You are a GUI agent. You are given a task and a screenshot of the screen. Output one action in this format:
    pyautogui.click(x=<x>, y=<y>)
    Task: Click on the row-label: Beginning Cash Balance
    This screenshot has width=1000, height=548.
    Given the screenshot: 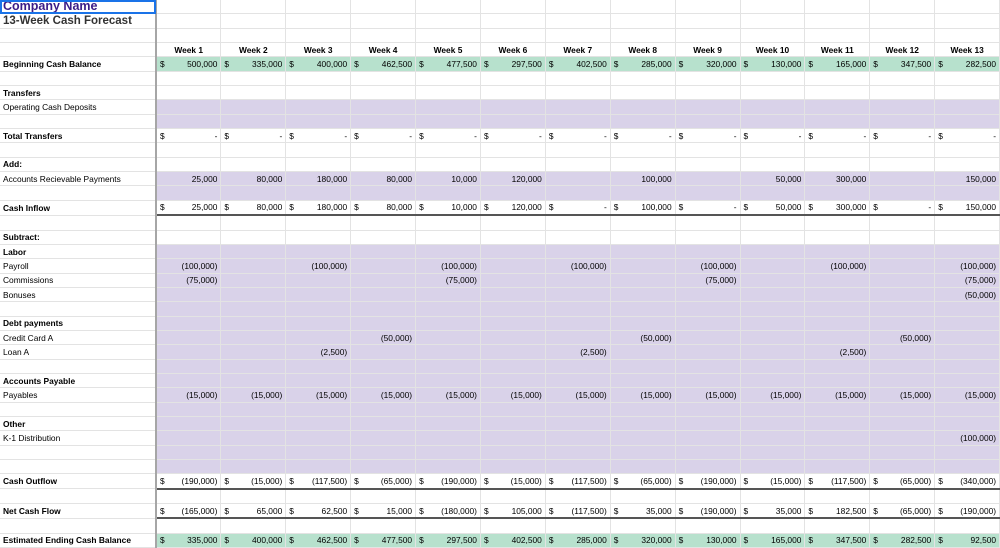 What is the action you would take?
    pyautogui.click(x=78, y=64)
    